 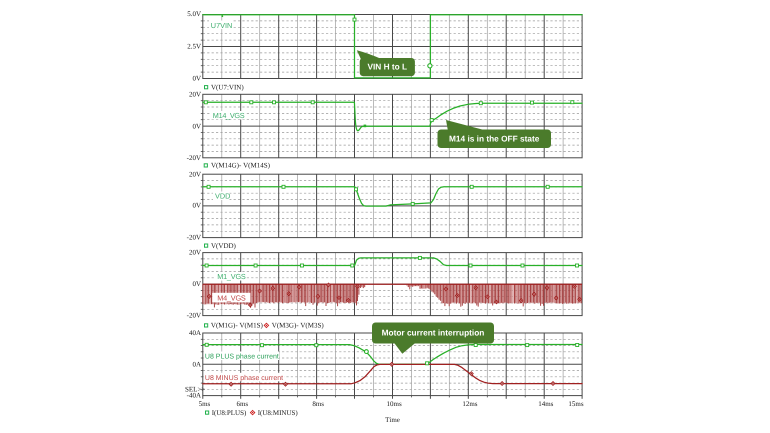 I want to click on svg-text: U7VIN, so click(x=222, y=25).